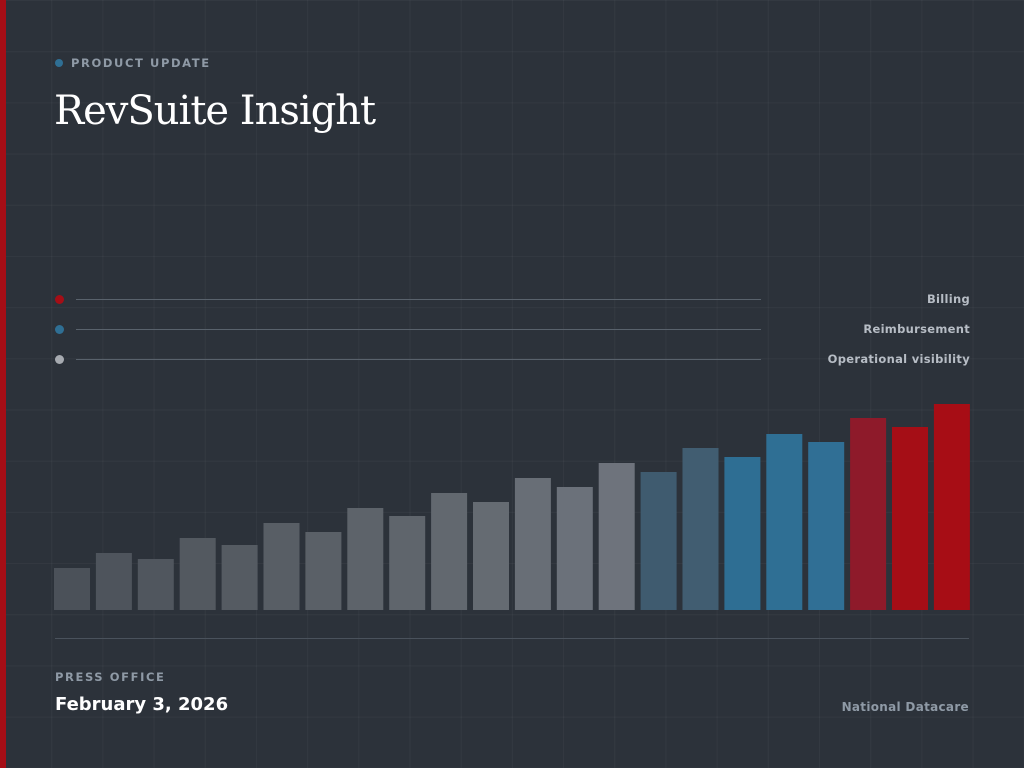 The image size is (1024, 768). I want to click on eyebrow-dot-icon, so click(59, 63).